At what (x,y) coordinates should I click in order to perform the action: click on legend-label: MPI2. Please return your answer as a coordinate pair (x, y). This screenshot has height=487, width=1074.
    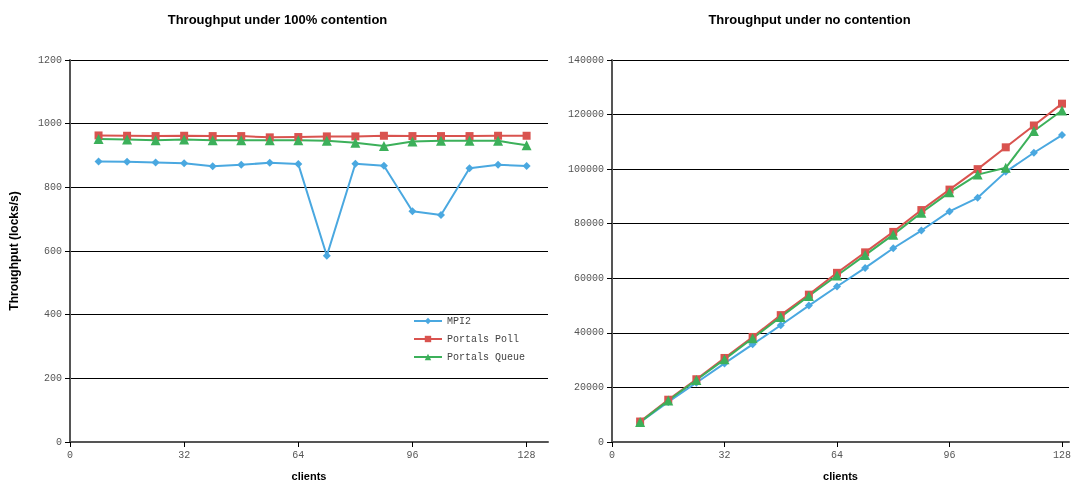
    Looking at the image, I should click on (458, 321).